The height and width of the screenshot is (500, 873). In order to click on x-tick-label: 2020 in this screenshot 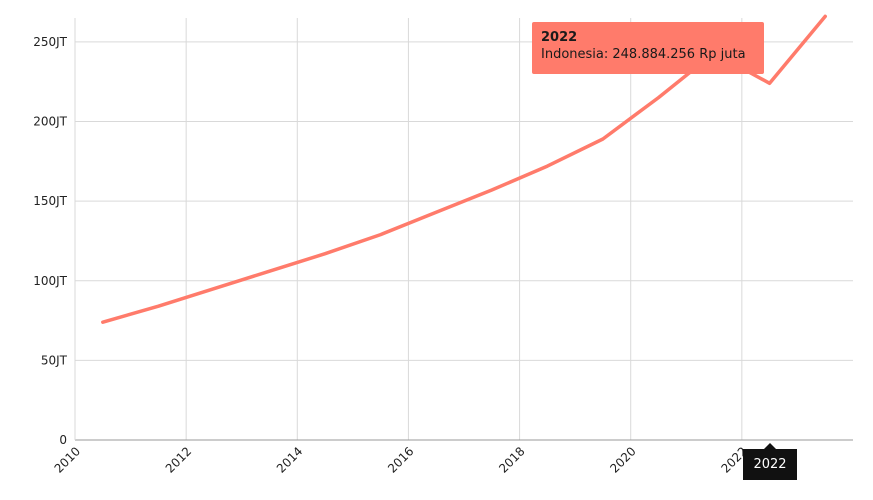, I will do `click(622, 459)`.